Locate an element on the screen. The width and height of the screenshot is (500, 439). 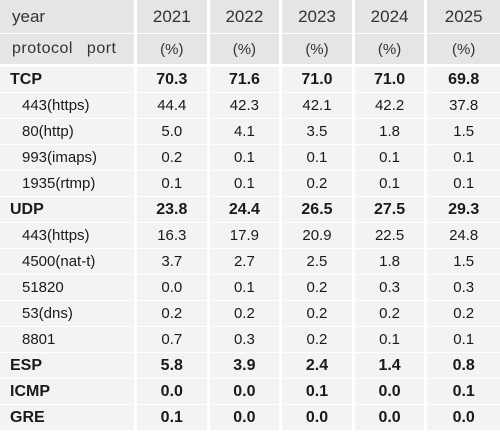
protocol-label: ESP is located at coordinates (68, 366).